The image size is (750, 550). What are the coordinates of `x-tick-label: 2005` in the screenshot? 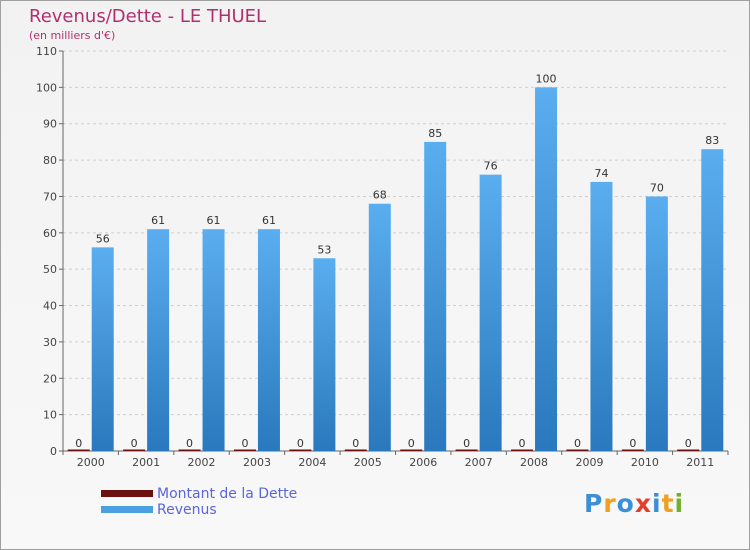 It's located at (368, 462).